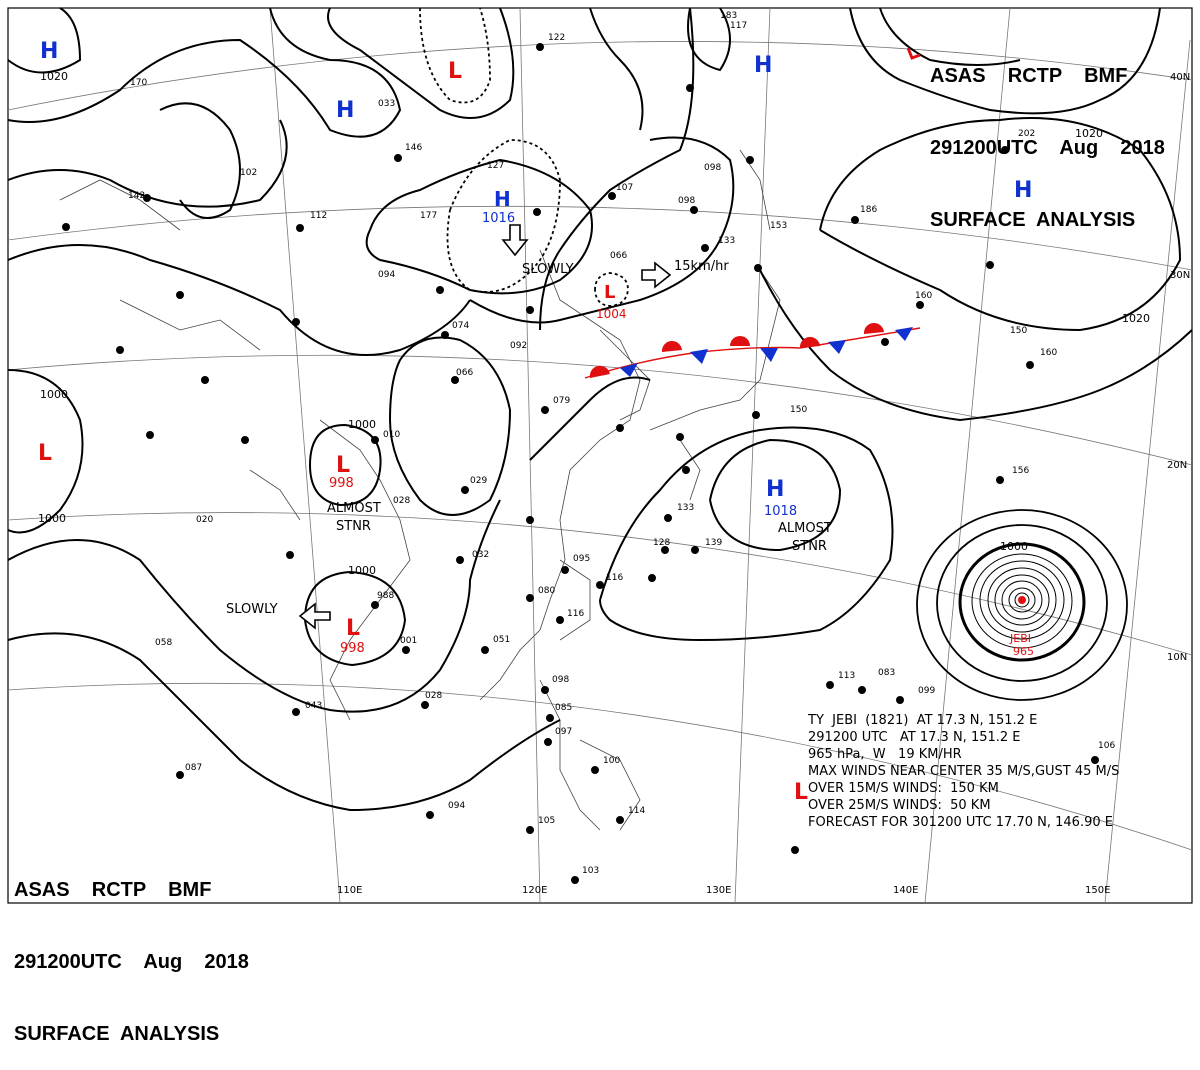  What do you see at coordinates (1180, 275) in the screenshot?
I see `lat-label: 30N` at bounding box center [1180, 275].